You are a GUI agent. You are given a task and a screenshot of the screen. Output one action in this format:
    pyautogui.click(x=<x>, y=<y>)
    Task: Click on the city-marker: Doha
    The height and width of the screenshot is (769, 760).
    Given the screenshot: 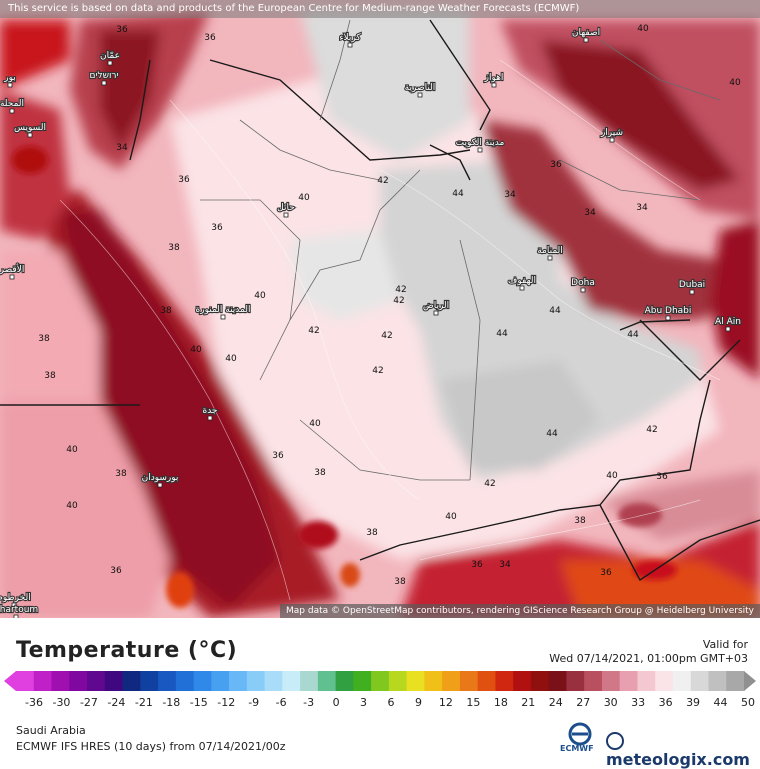 What is the action you would take?
    pyautogui.click(x=583, y=285)
    